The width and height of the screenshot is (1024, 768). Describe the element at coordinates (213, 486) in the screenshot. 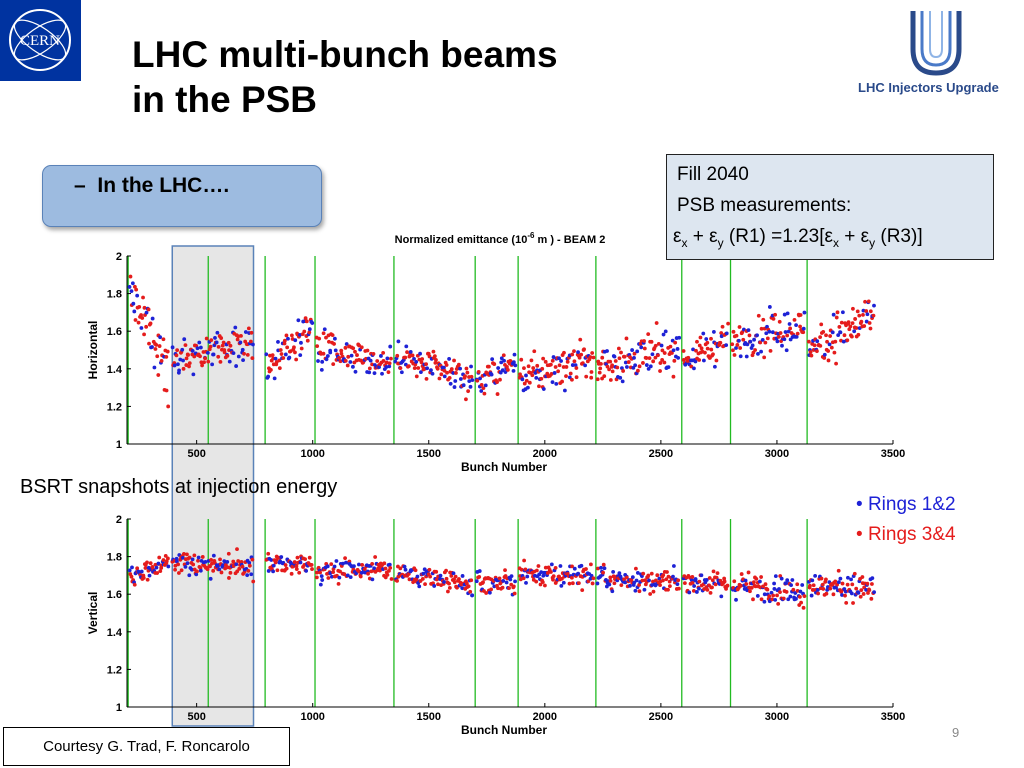

I see `injection-highlight-box` at that location.